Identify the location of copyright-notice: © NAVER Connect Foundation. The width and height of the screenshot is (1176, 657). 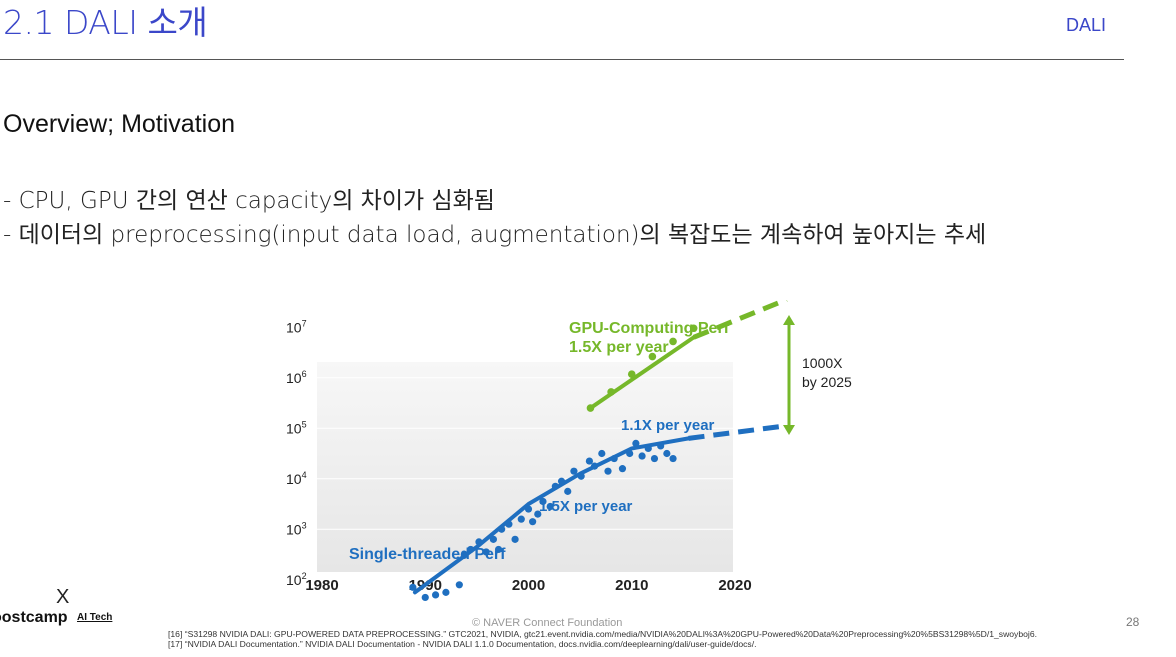
(547, 623).